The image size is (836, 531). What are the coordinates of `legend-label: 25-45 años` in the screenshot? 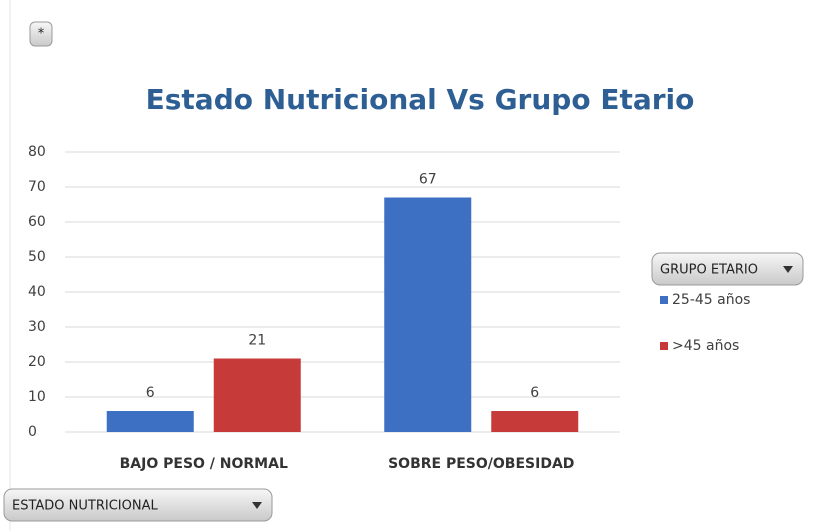 It's located at (711, 300).